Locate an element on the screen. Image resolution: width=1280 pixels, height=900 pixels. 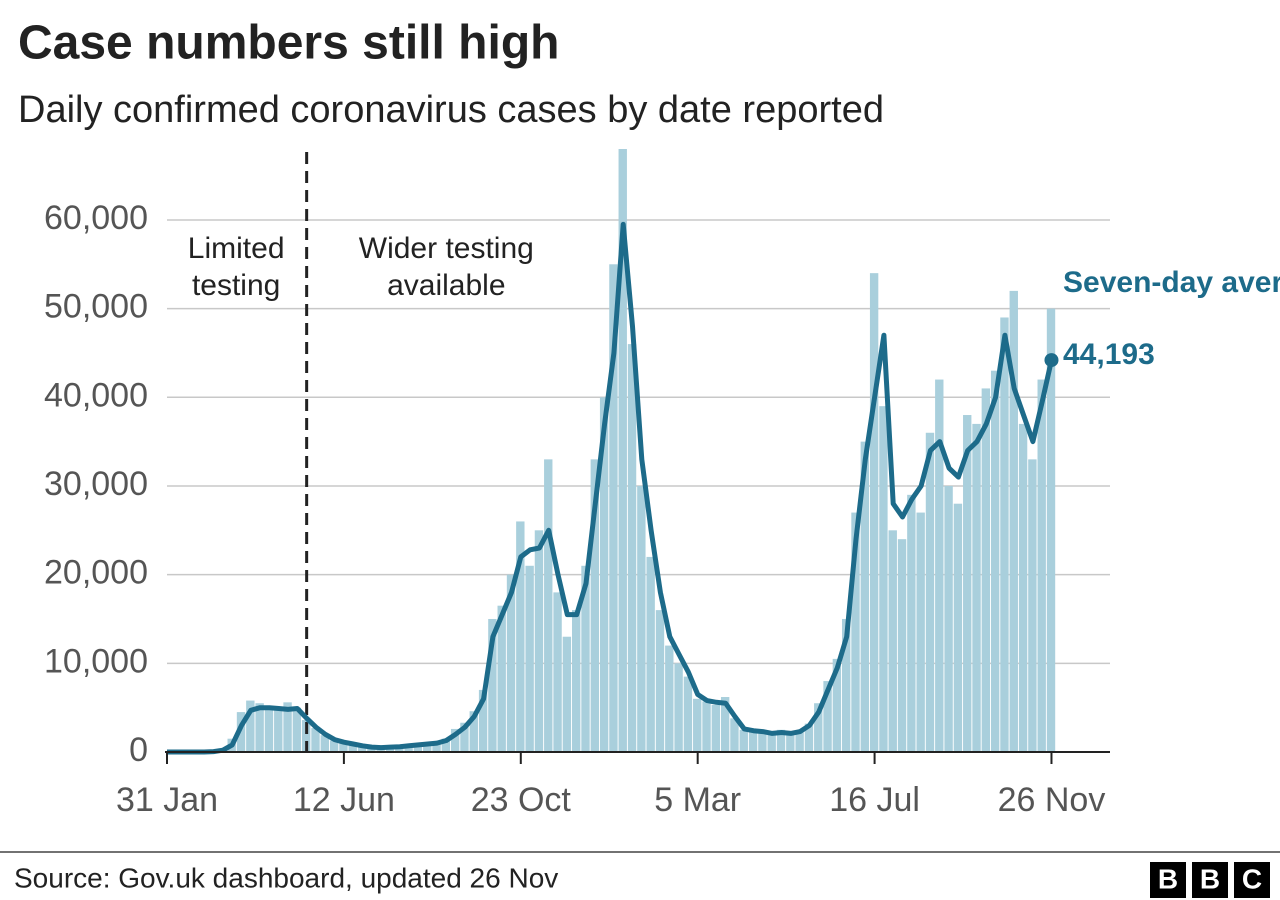
source: Source: Gov.uk dashboard, updated 26 Nov is located at coordinates (286, 877).